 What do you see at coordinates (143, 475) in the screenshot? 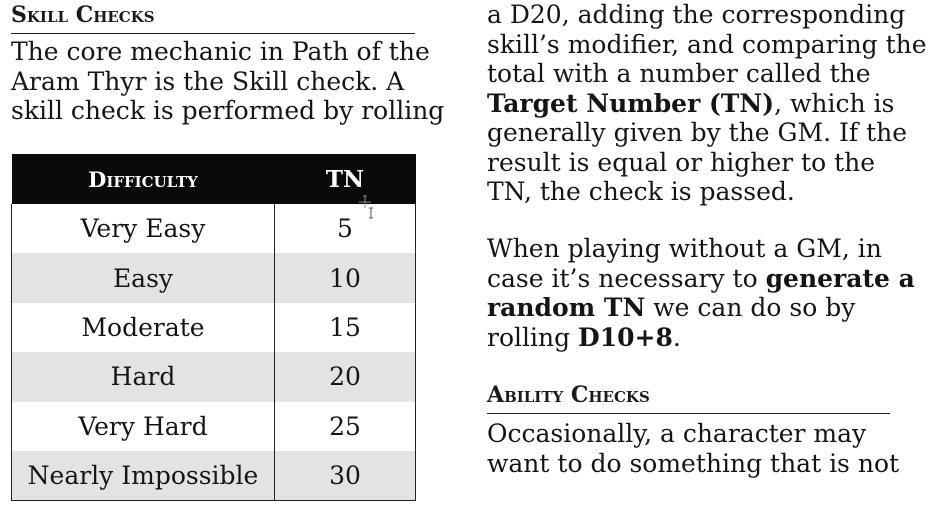
I see `difficulty-cell: Nearly Impossible` at bounding box center [143, 475].